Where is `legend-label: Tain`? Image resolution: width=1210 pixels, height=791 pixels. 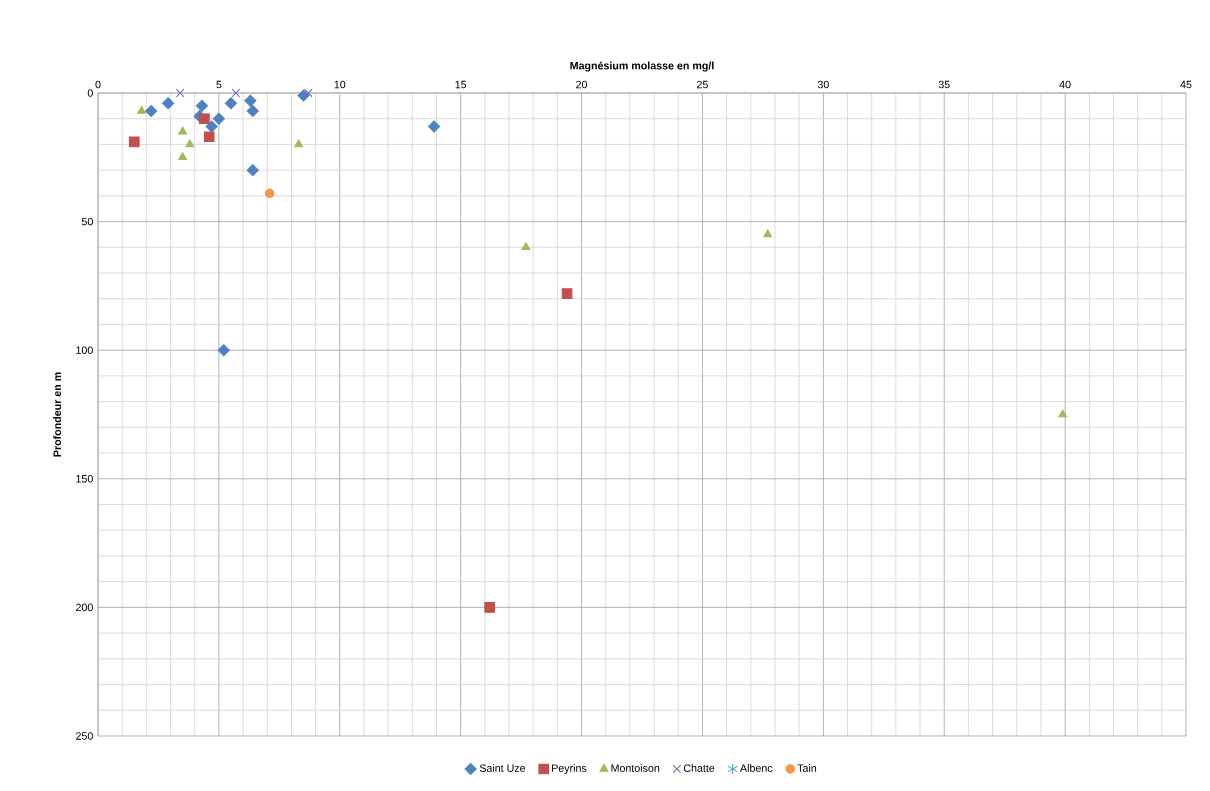 legend-label: Tain is located at coordinates (807, 768).